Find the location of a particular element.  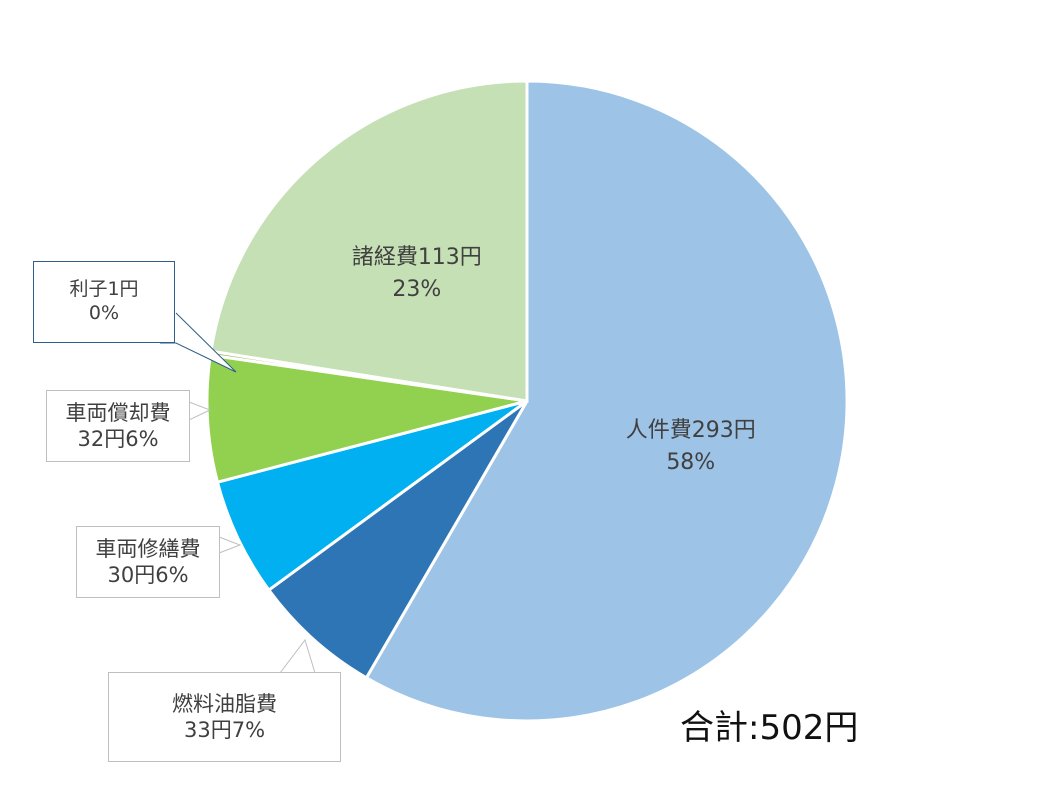

slice-label-amount: 32円 is located at coordinates (101, 439).